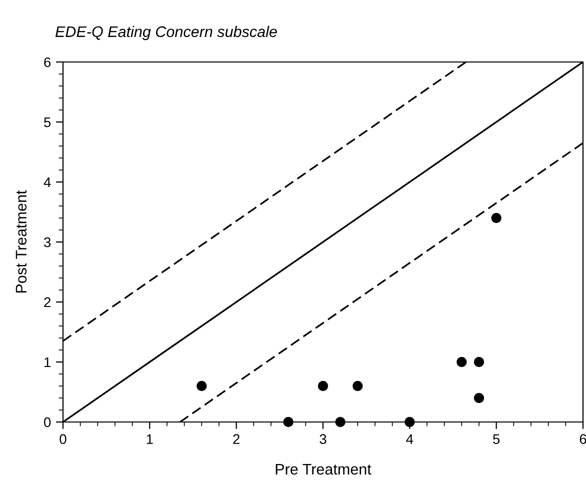 The width and height of the screenshot is (586, 483). I want to click on x-tick-label: 6, so click(583, 439).